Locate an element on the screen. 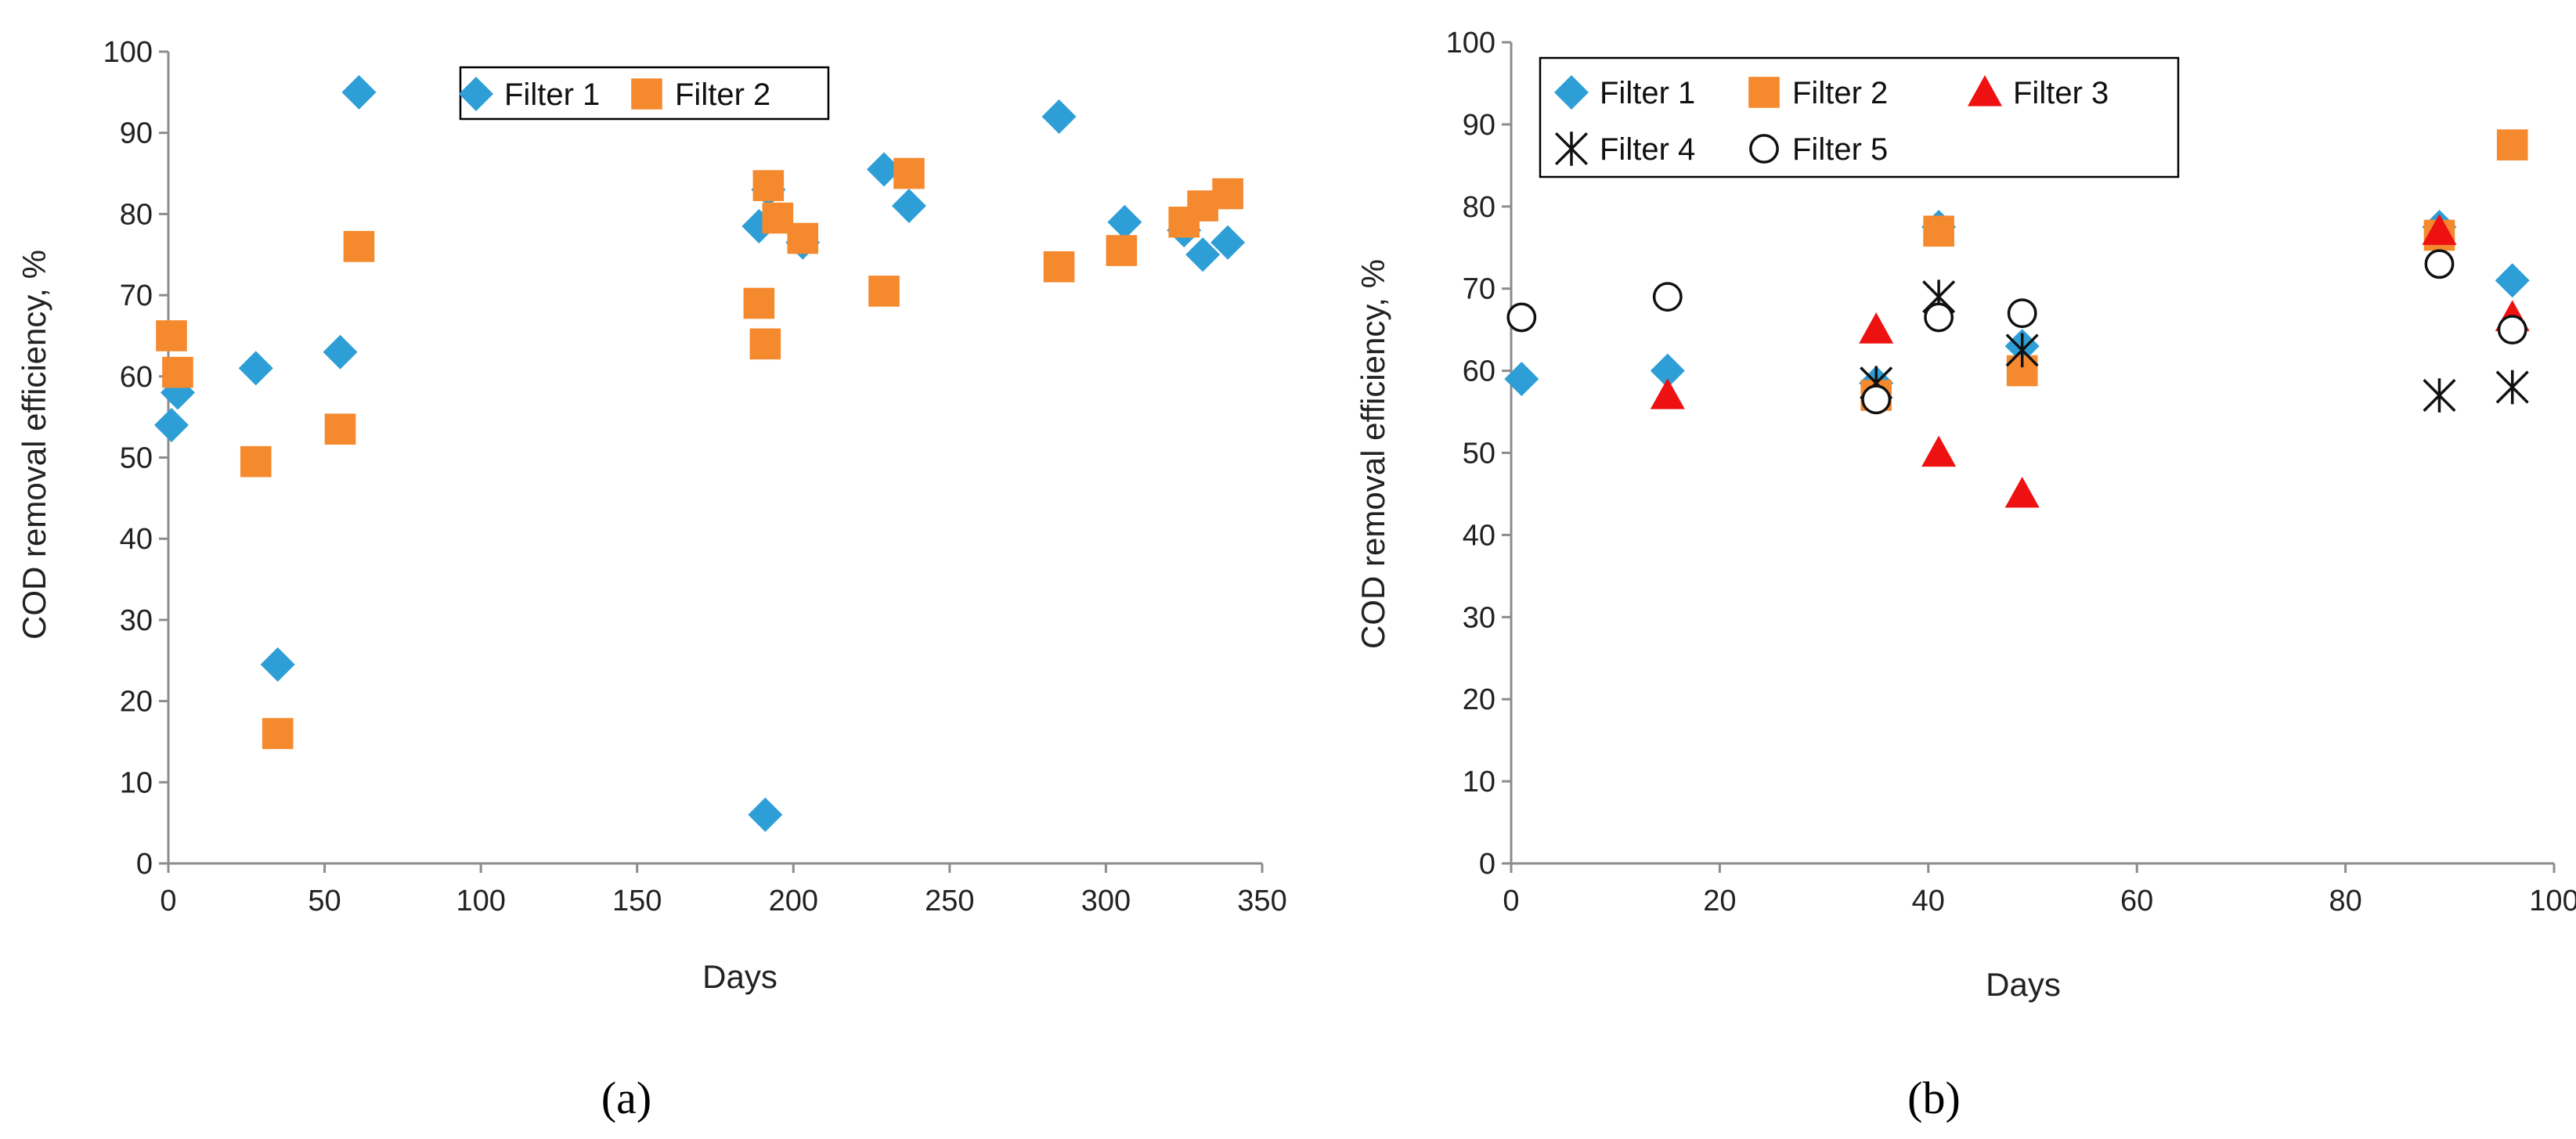 This screenshot has height=1139, width=2576. chart-a-panel-label: (a) is located at coordinates (626, 1097).